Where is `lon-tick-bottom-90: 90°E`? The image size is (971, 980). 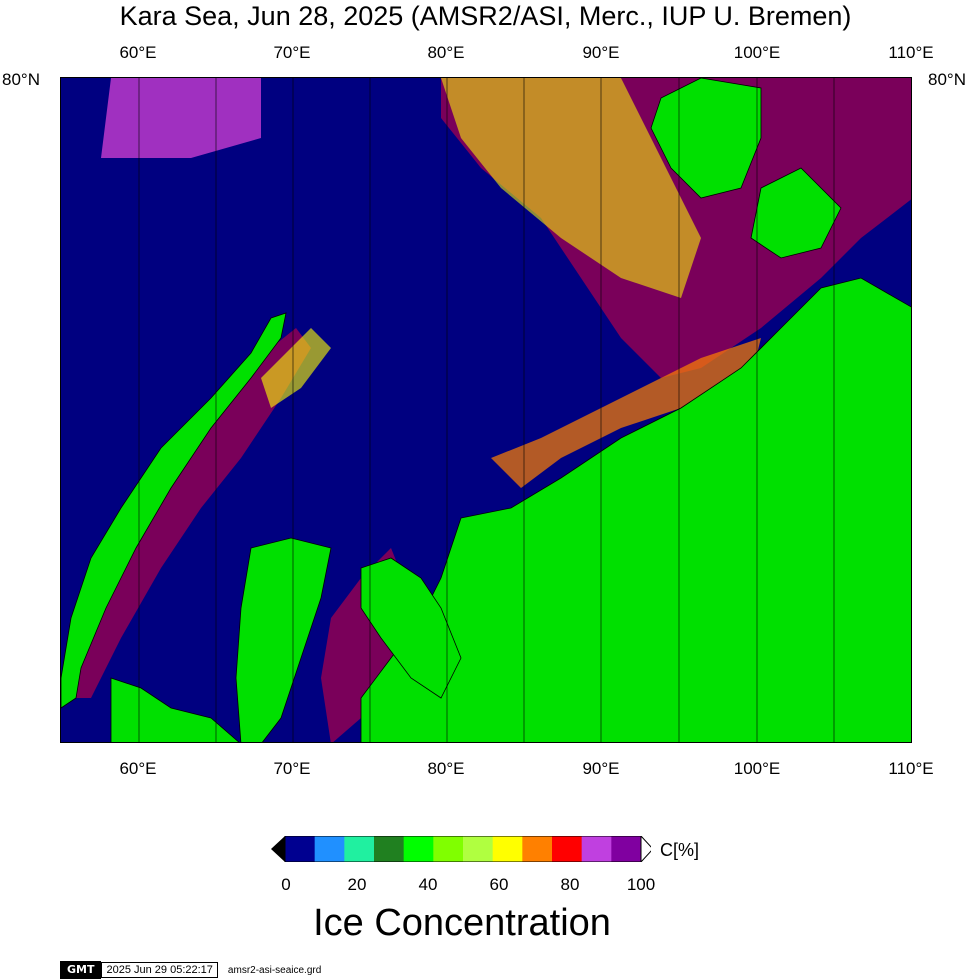 lon-tick-bottom-90: 90°E is located at coordinates (601, 768).